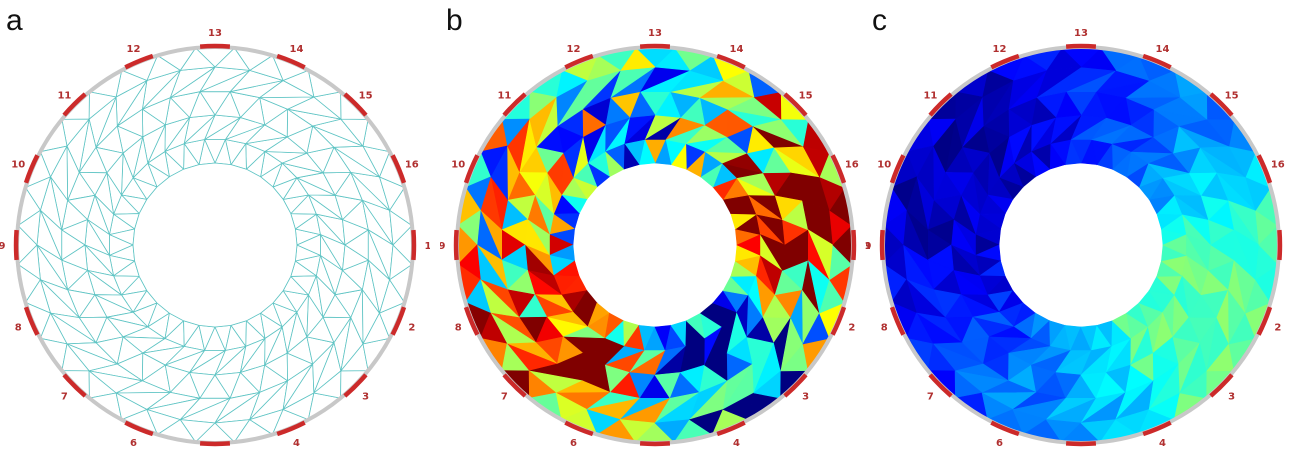 This screenshot has height=455, width=1290. What do you see at coordinates (454, 20) in the screenshot?
I see `panel-letter-b: b` at bounding box center [454, 20].